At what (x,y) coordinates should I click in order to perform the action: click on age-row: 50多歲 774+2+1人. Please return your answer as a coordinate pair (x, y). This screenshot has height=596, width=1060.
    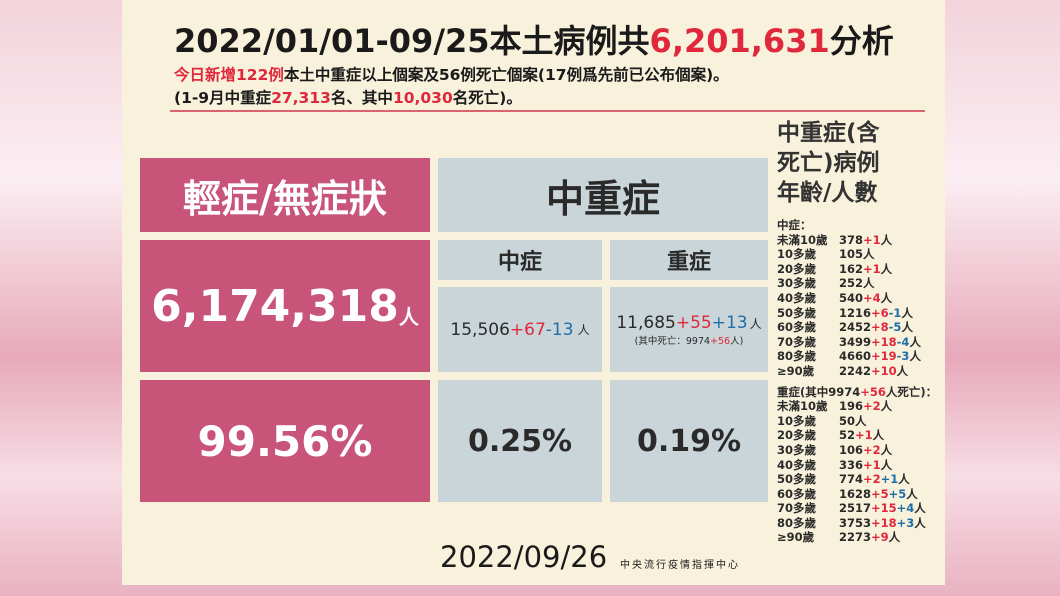
    Looking at the image, I should click on (857, 479).